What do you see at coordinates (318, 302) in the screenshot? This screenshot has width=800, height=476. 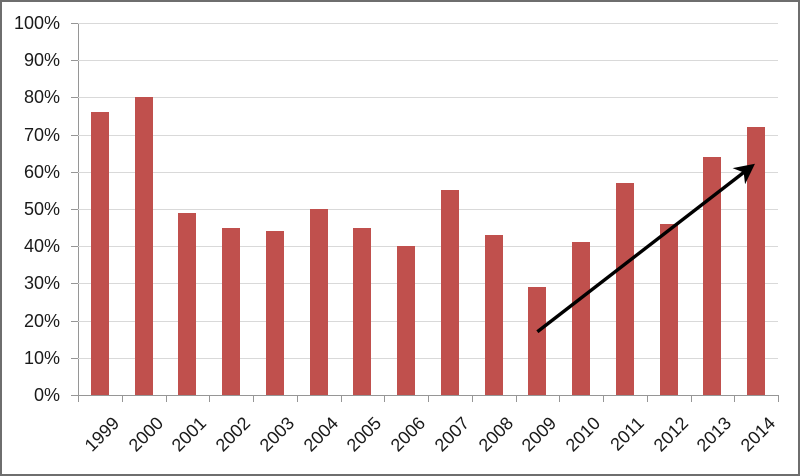 I see `bar-2004` at bounding box center [318, 302].